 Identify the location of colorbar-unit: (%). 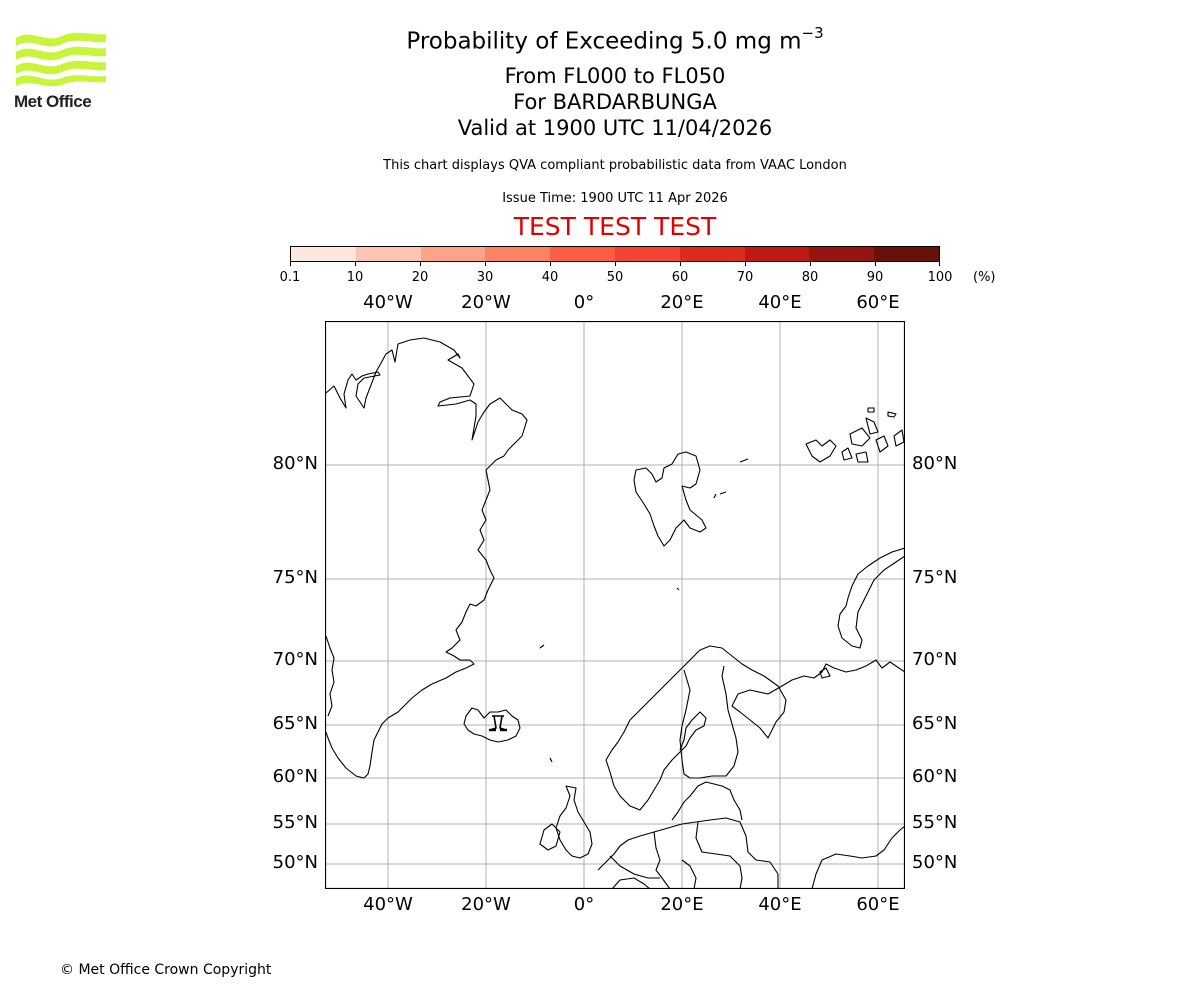
(984, 277).